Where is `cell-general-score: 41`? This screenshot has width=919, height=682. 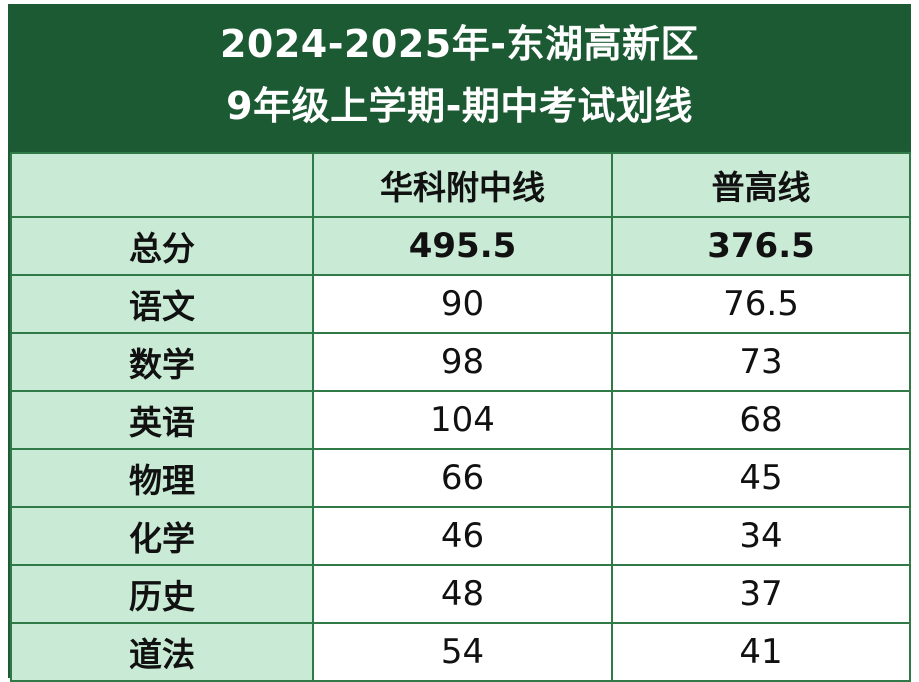 cell-general-score: 41 is located at coordinates (761, 652).